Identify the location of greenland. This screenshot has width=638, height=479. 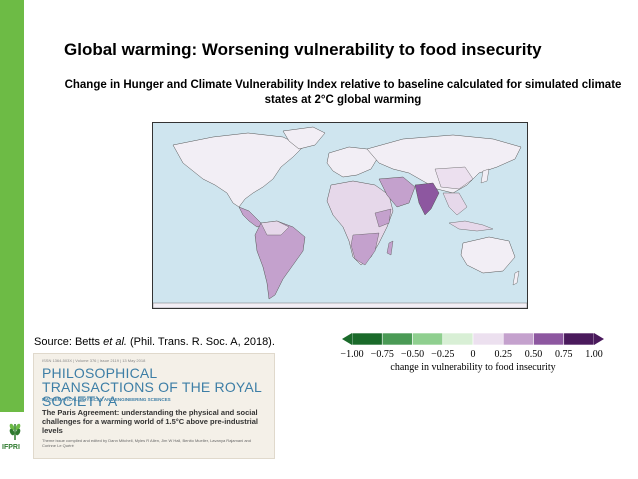
(304, 138).